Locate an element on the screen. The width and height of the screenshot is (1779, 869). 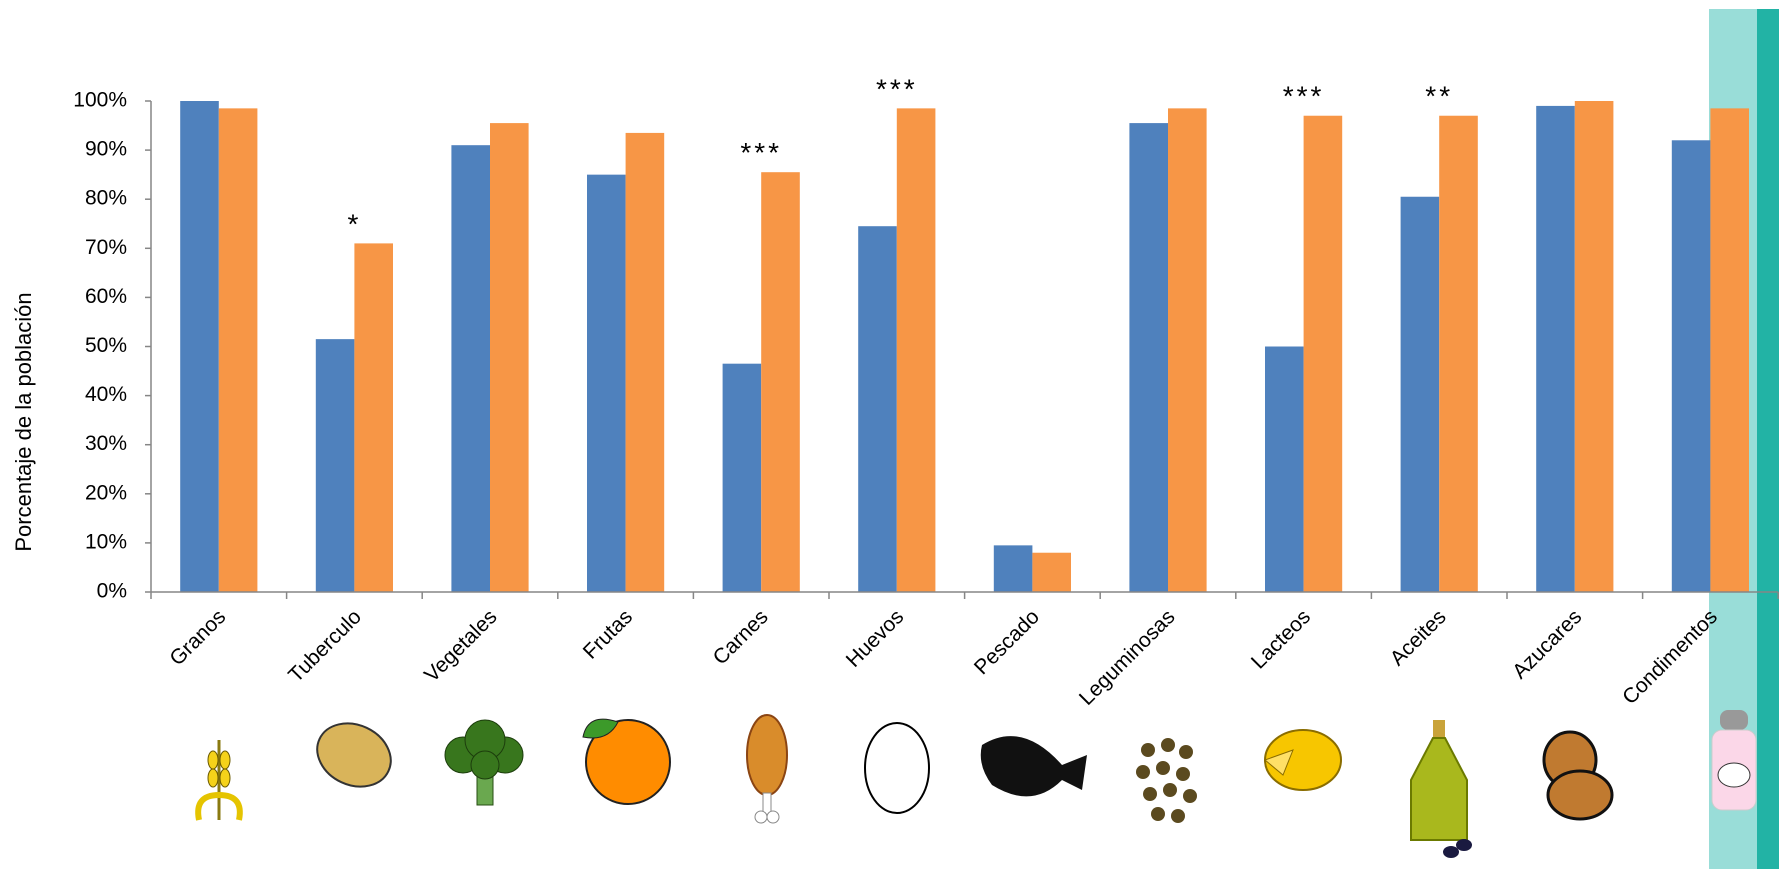
x-tick-label: Vegetales is located at coordinates (460, 645).